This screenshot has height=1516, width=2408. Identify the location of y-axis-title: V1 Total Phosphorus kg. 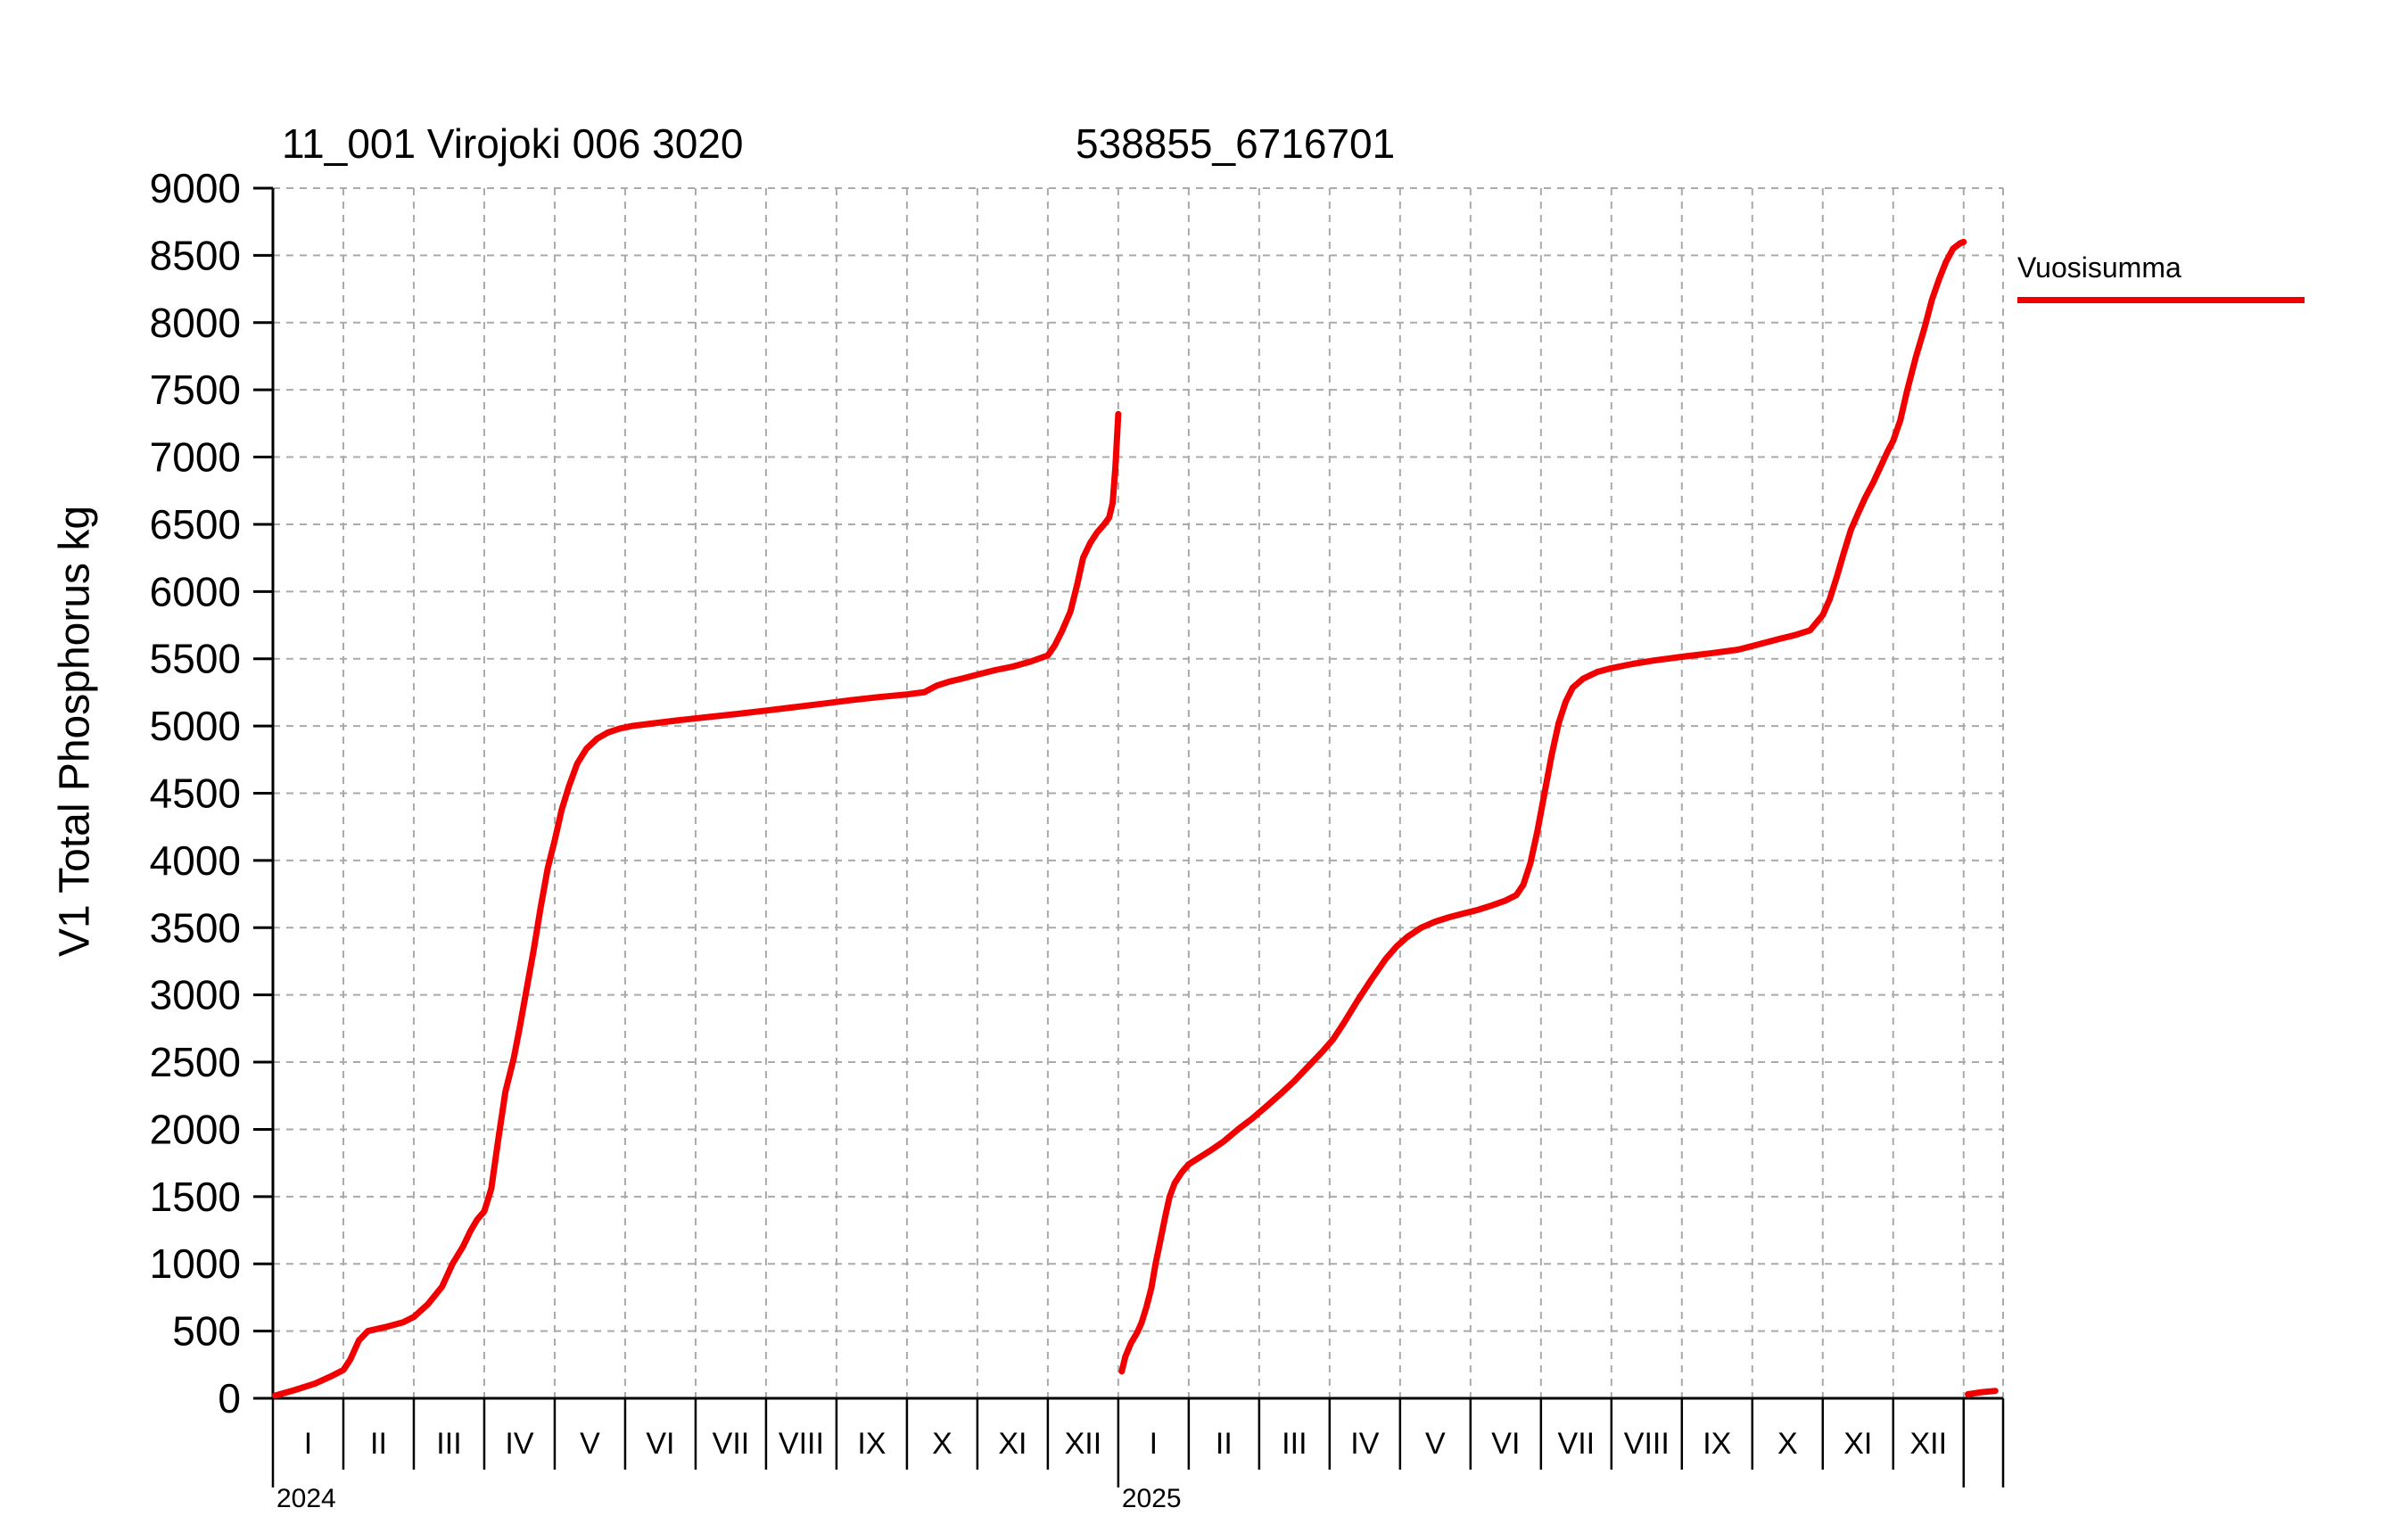
(75, 731).